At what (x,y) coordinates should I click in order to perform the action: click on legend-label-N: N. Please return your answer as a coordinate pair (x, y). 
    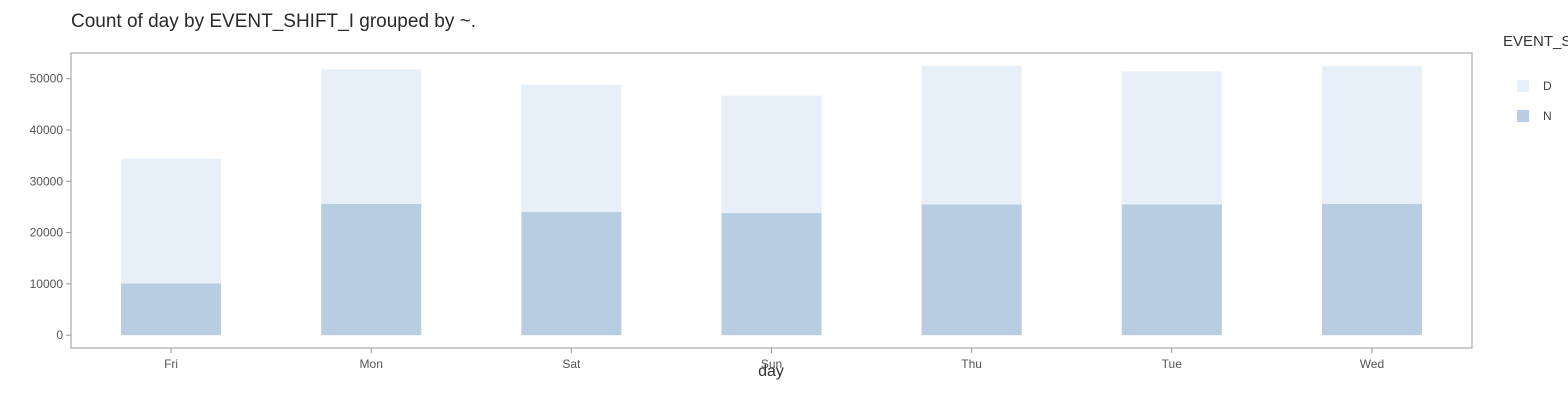
    Looking at the image, I should click on (1547, 116).